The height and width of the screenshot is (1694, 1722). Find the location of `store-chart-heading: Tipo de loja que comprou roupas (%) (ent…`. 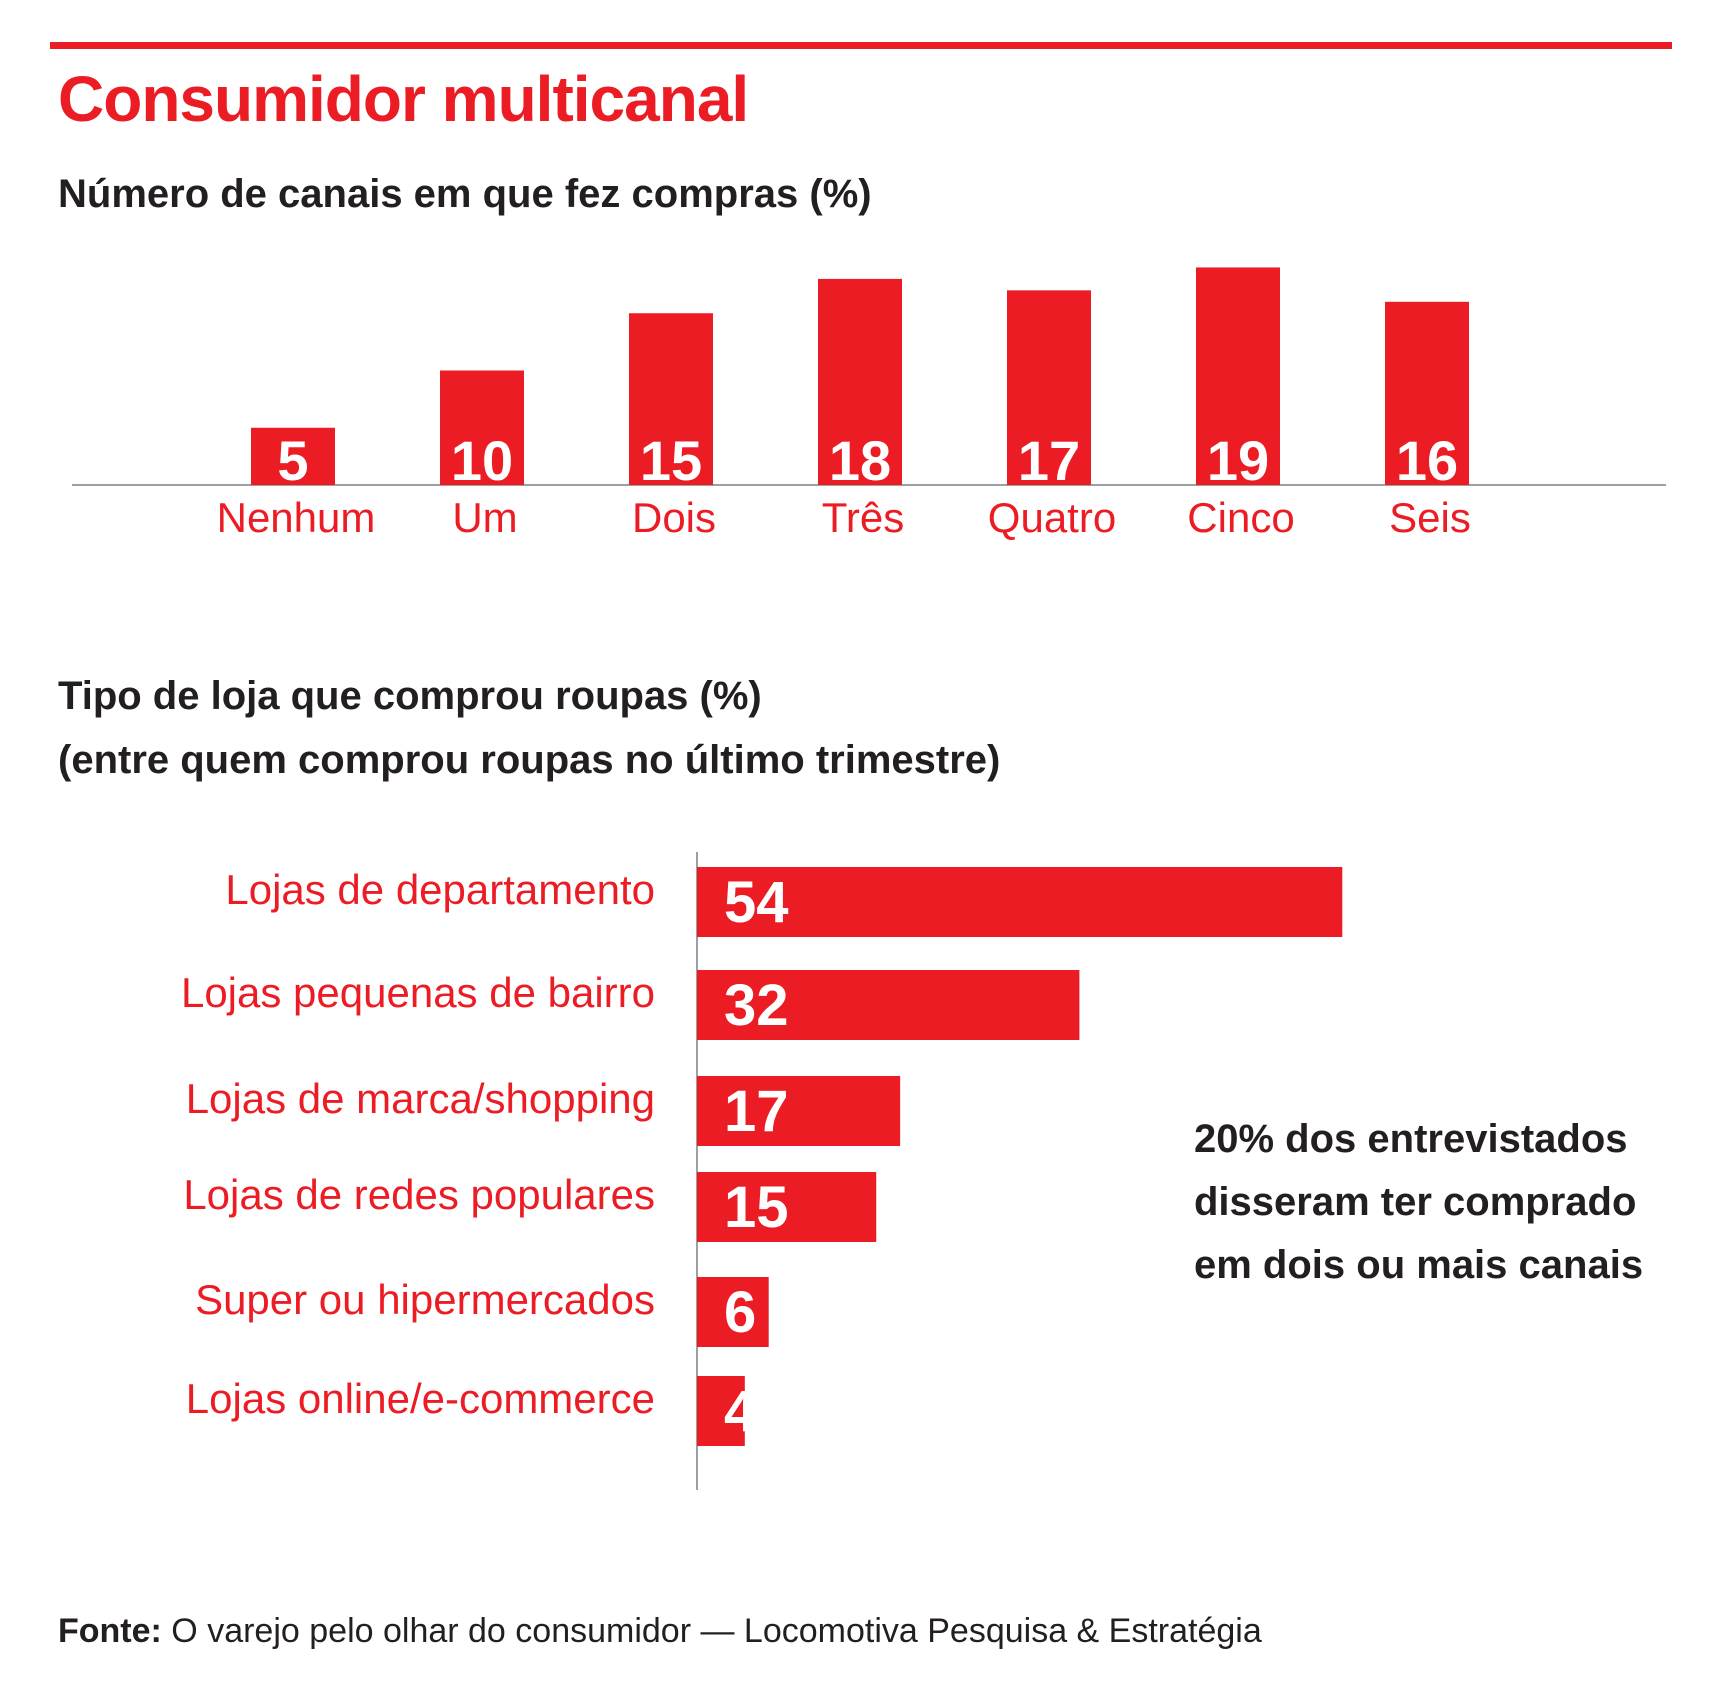

store-chart-heading: Tipo de loja que comprou roupas (%) (ent… is located at coordinates (529, 728).